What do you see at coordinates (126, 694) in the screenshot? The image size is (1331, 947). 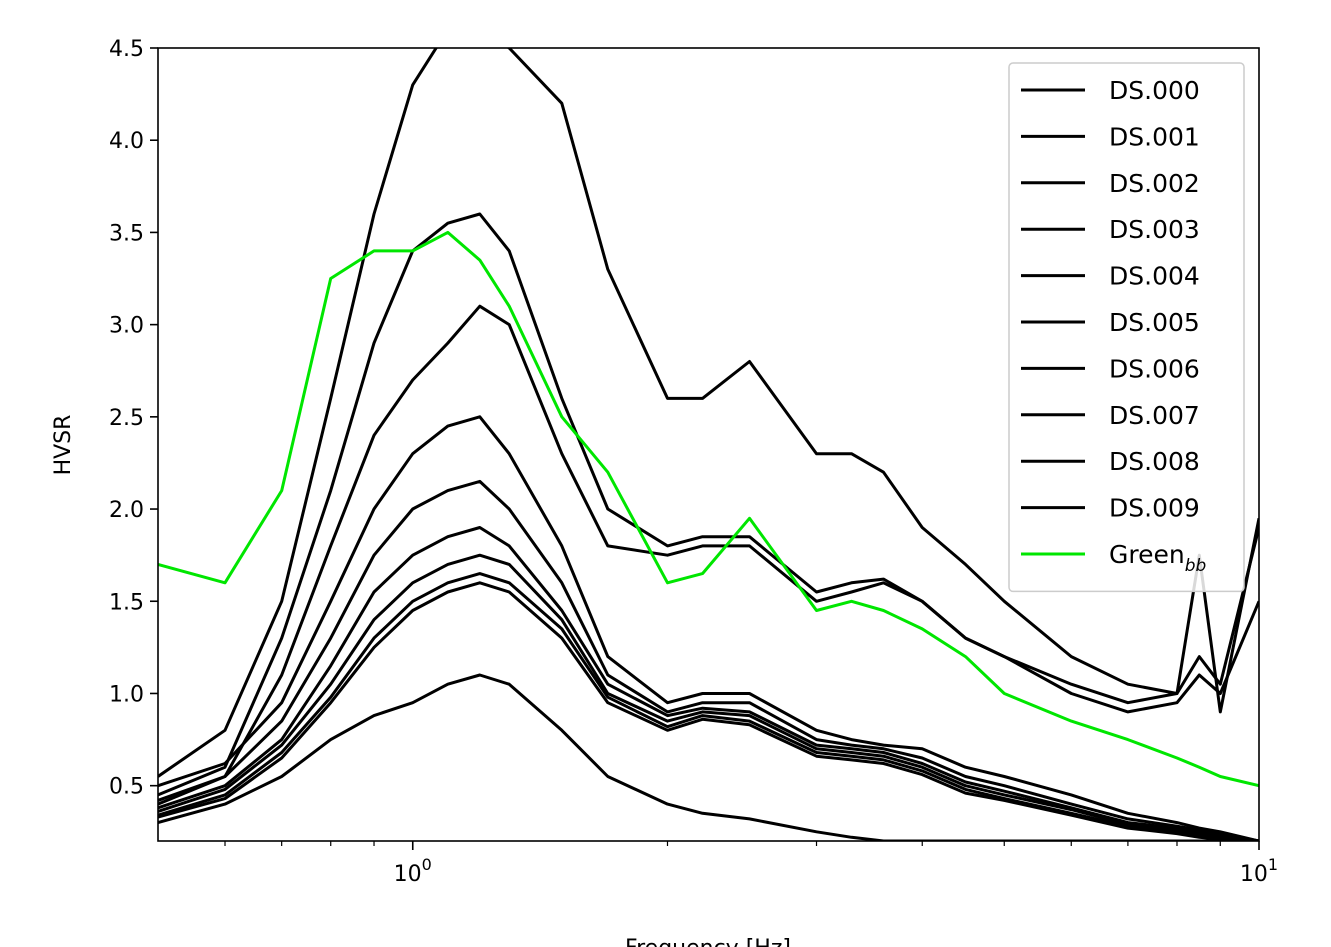 I see `y-tick-label-1: 1.0` at bounding box center [126, 694].